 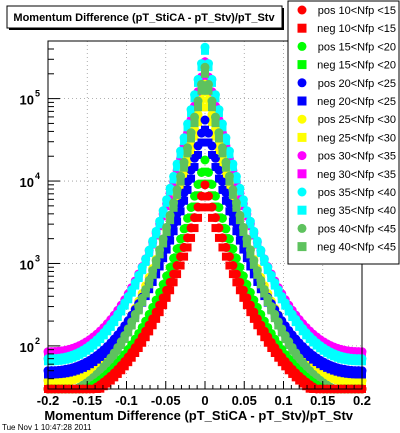 What do you see at coordinates (356, 138) in the screenshot?
I see `legend-label: neg 25<Nfp <30` at bounding box center [356, 138].